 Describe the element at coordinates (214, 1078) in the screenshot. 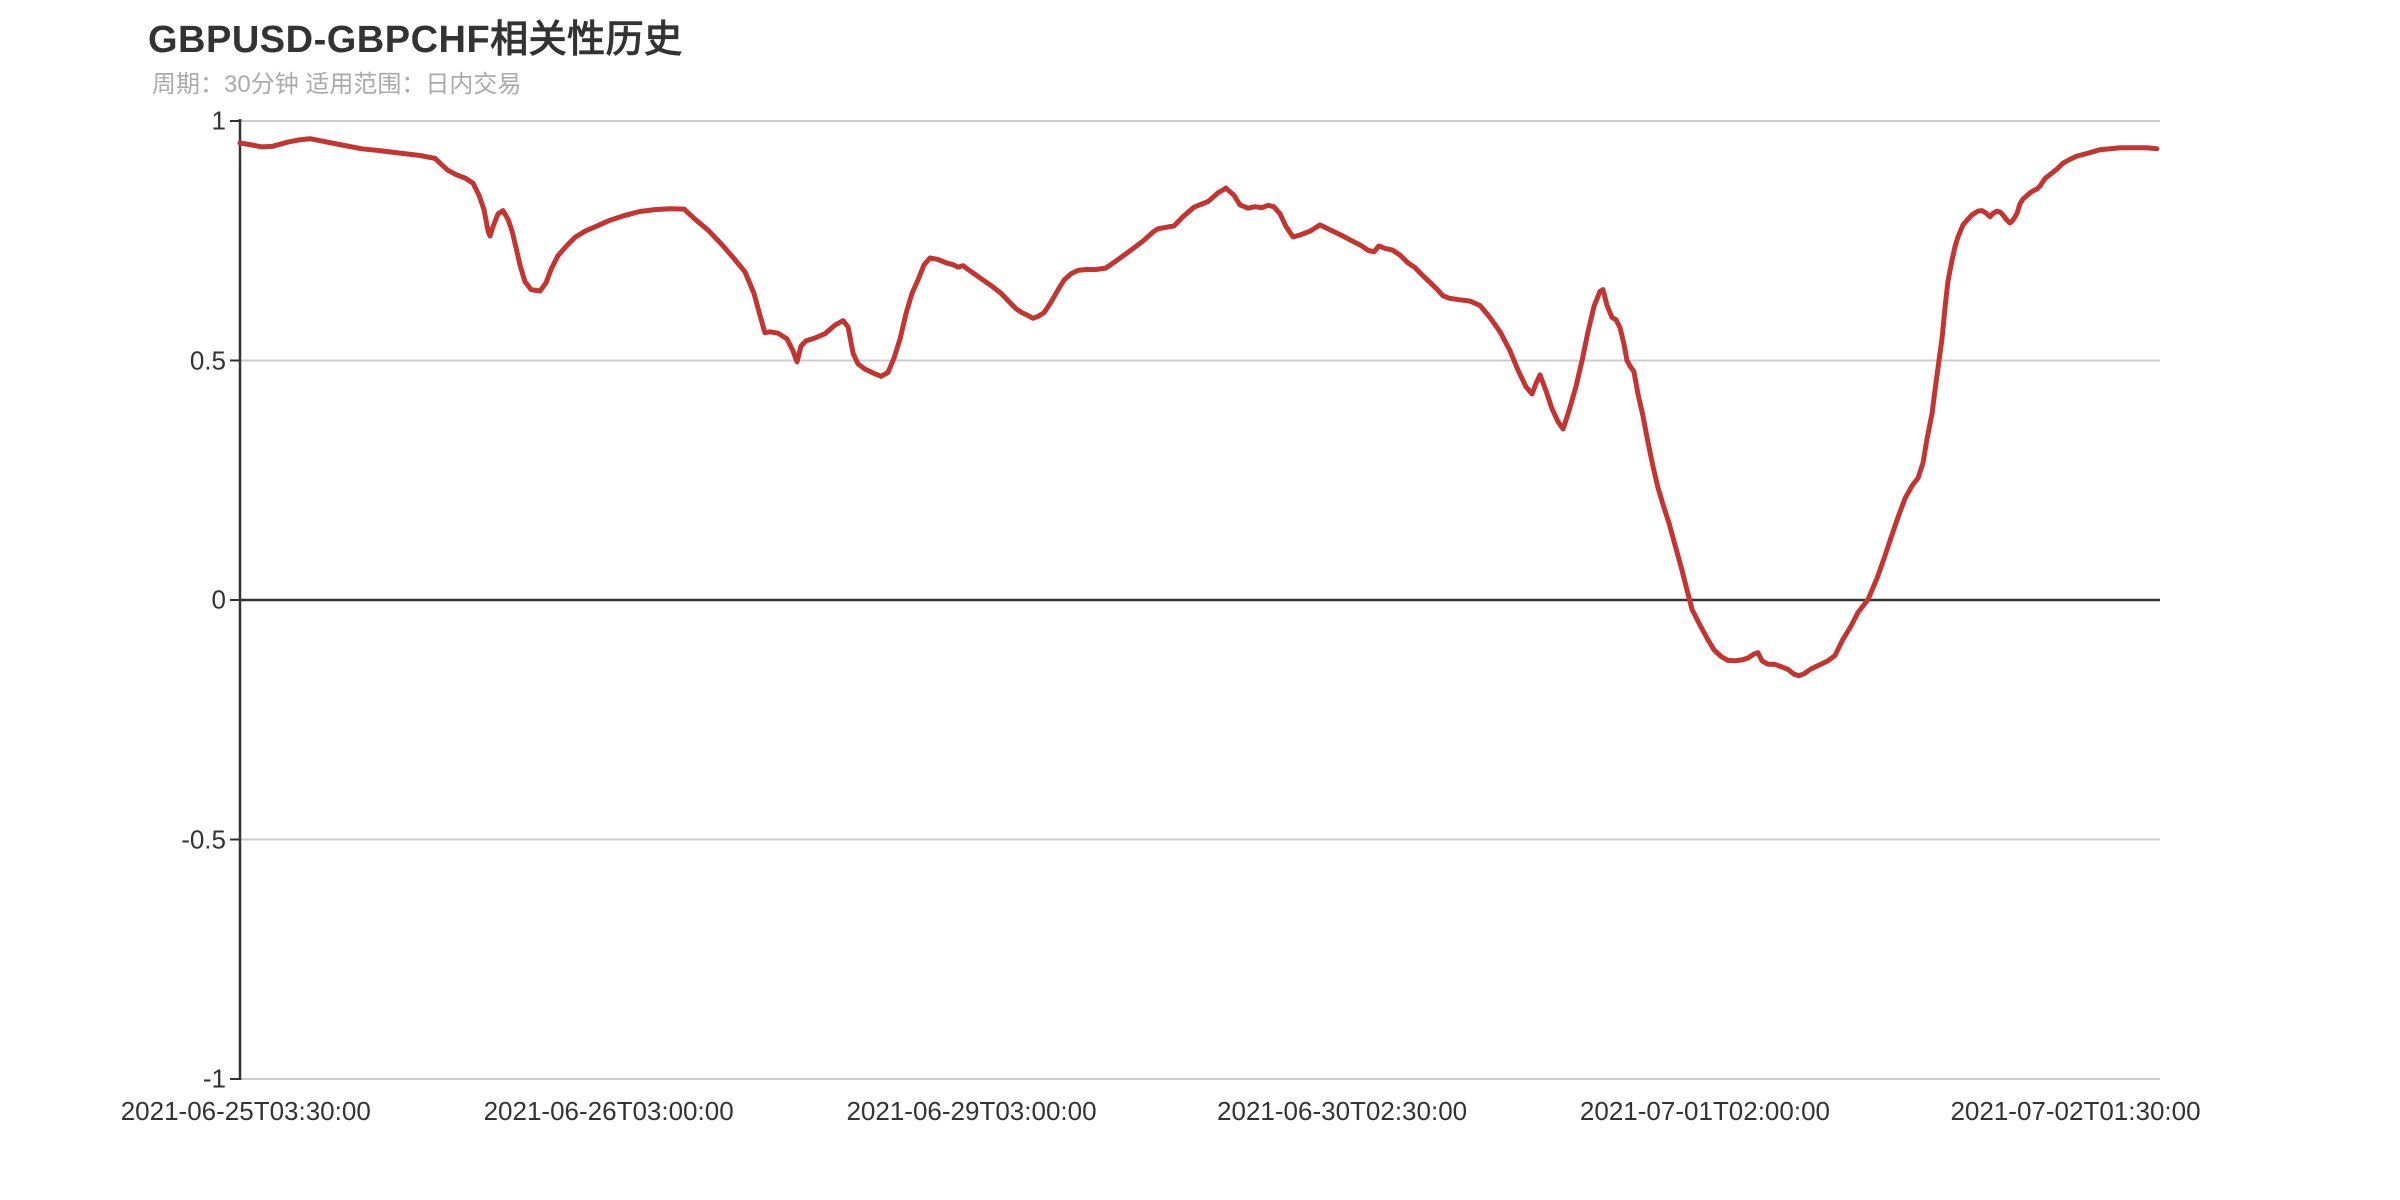

I see `y-axis-tick-label: -1` at that location.